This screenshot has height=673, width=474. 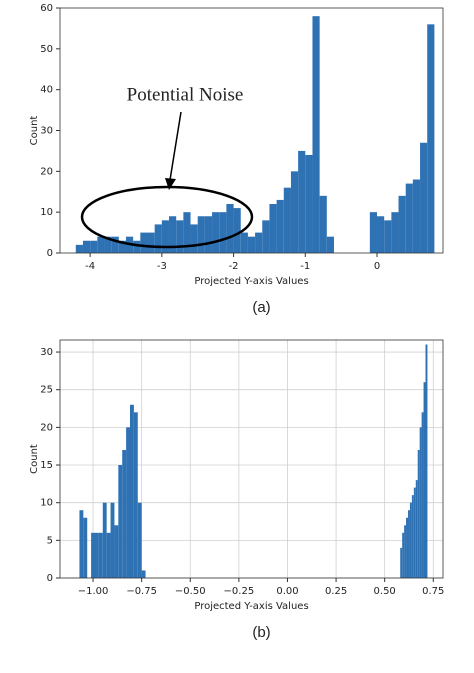 I want to click on y-tick-label: 40, so click(x=46, y=90).